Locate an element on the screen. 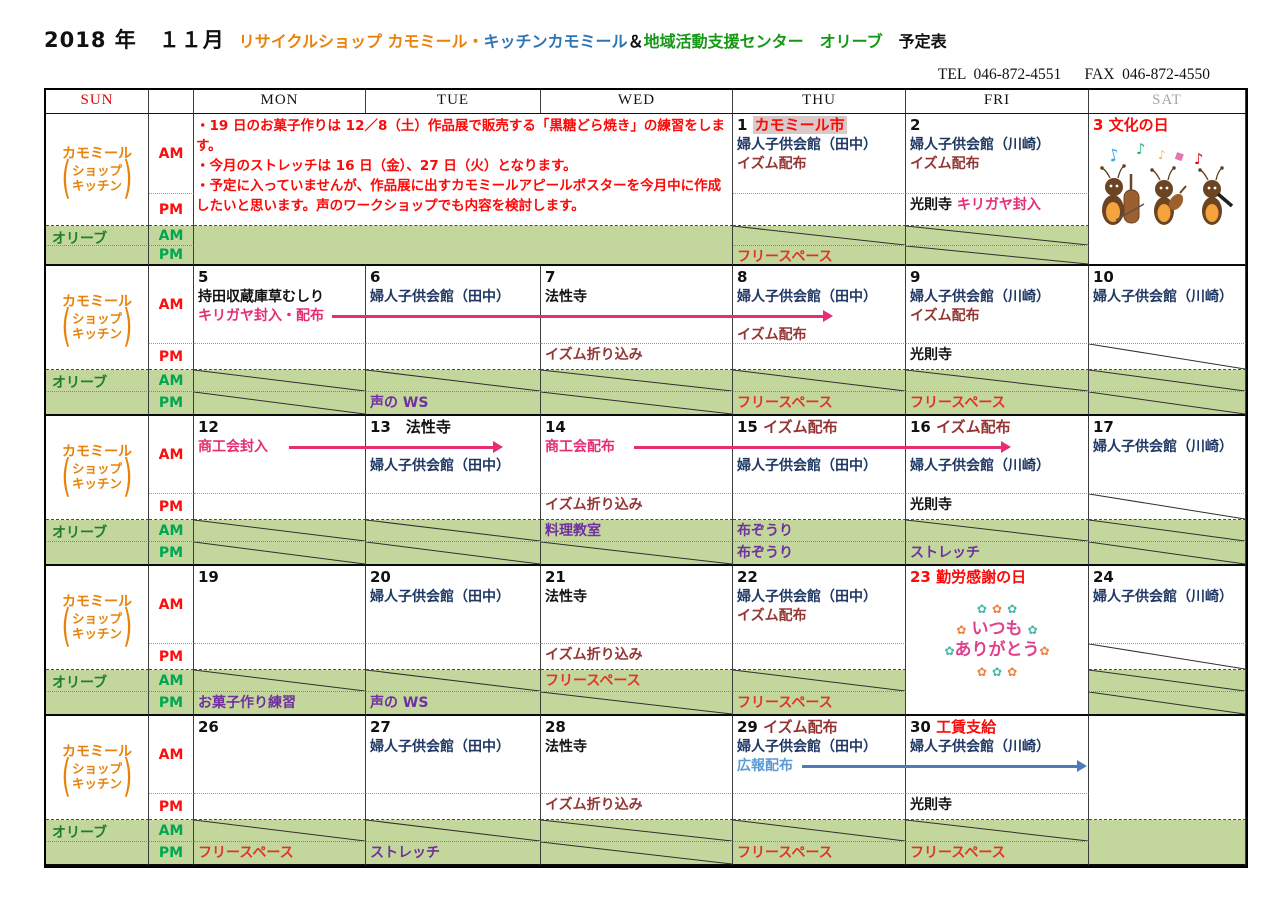 This screenshot has height=905, width=1280. cell-text: 27 is located at coordinates (380, 727).